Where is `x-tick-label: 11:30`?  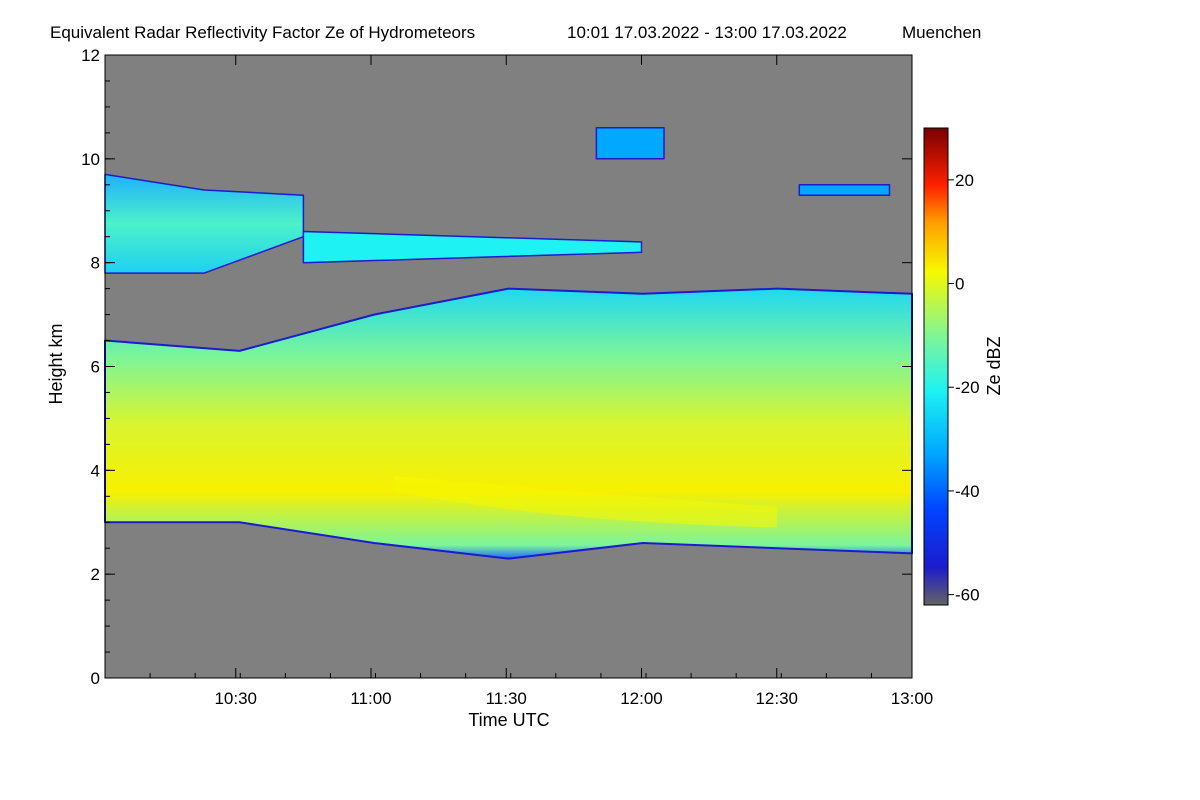
x-tick-label: 11:30 is located at coordinates (506, 698).